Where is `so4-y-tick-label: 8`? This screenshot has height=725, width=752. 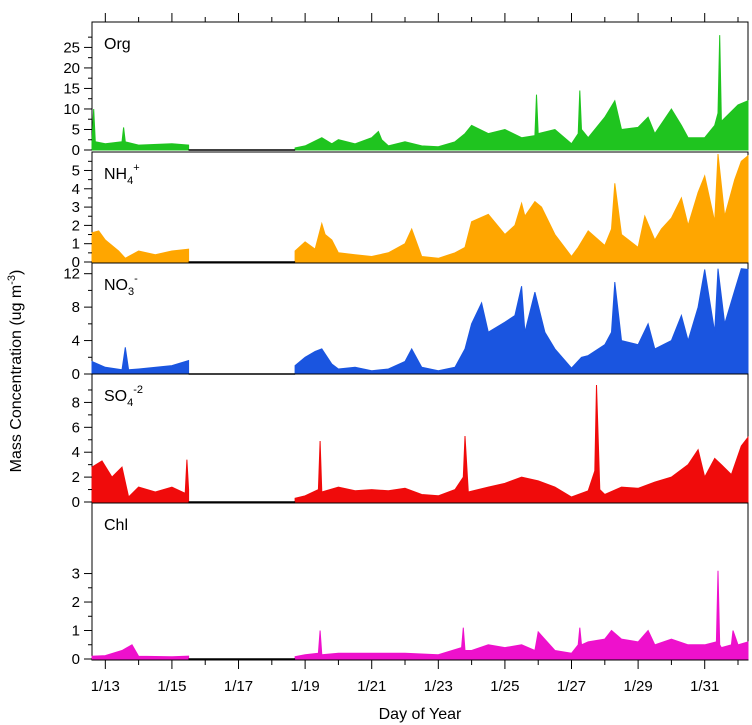
so4-y-tick-label: 8 is located at coordinates (76, 402).